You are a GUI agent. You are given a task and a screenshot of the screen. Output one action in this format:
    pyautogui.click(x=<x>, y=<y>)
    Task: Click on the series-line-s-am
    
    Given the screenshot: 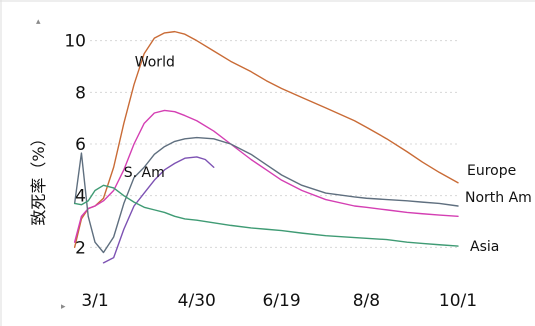 What is the action you would take?
    pyautogui.click(x=158, y=210)
    